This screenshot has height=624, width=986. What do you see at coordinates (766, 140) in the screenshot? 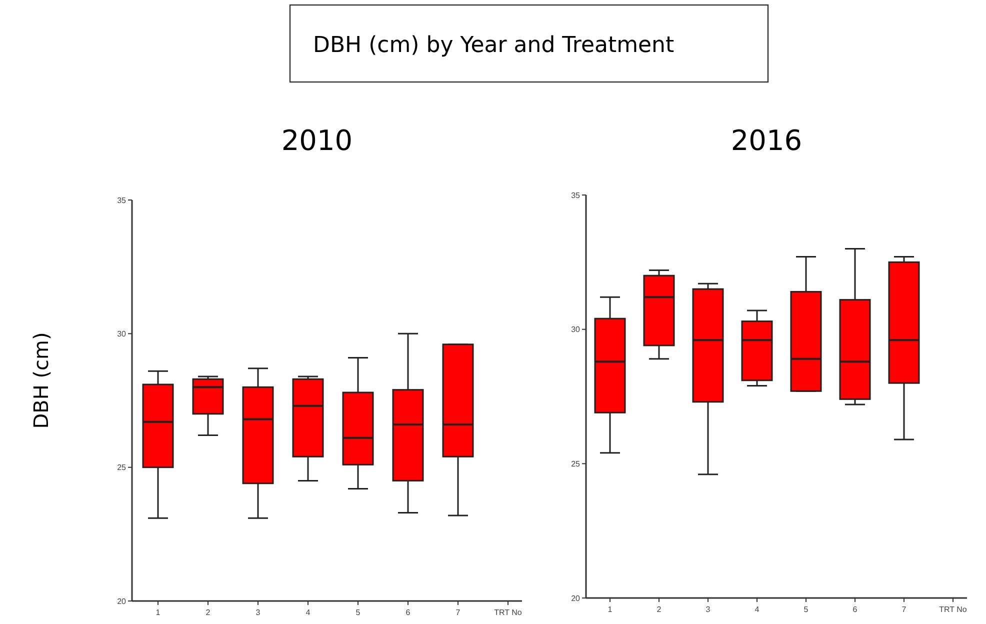
I see `chart-title: 2016` at bounding box center [766, 140].